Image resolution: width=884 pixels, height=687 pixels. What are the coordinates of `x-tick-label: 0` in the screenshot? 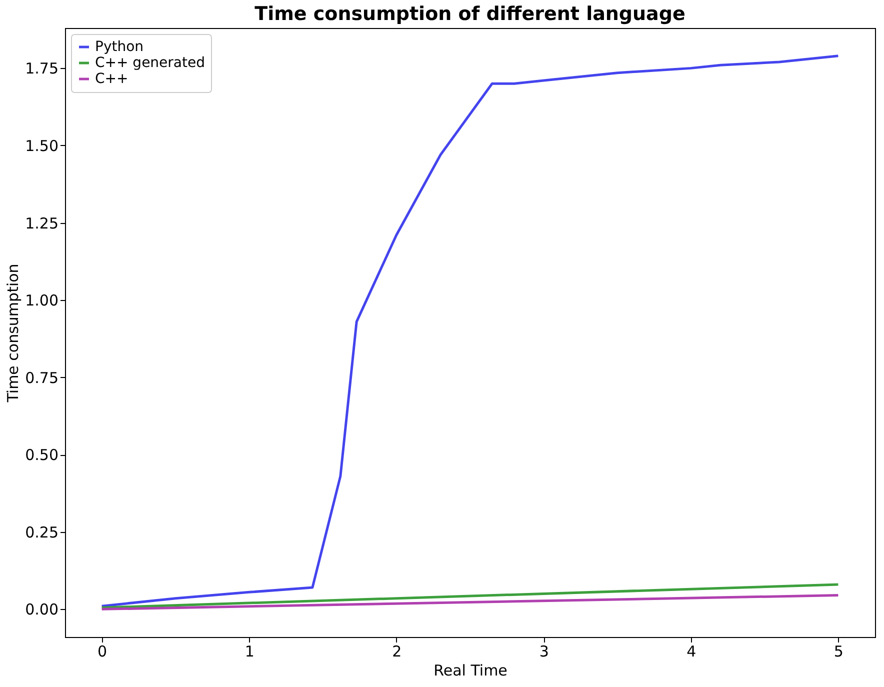 It's located at (103, 651).